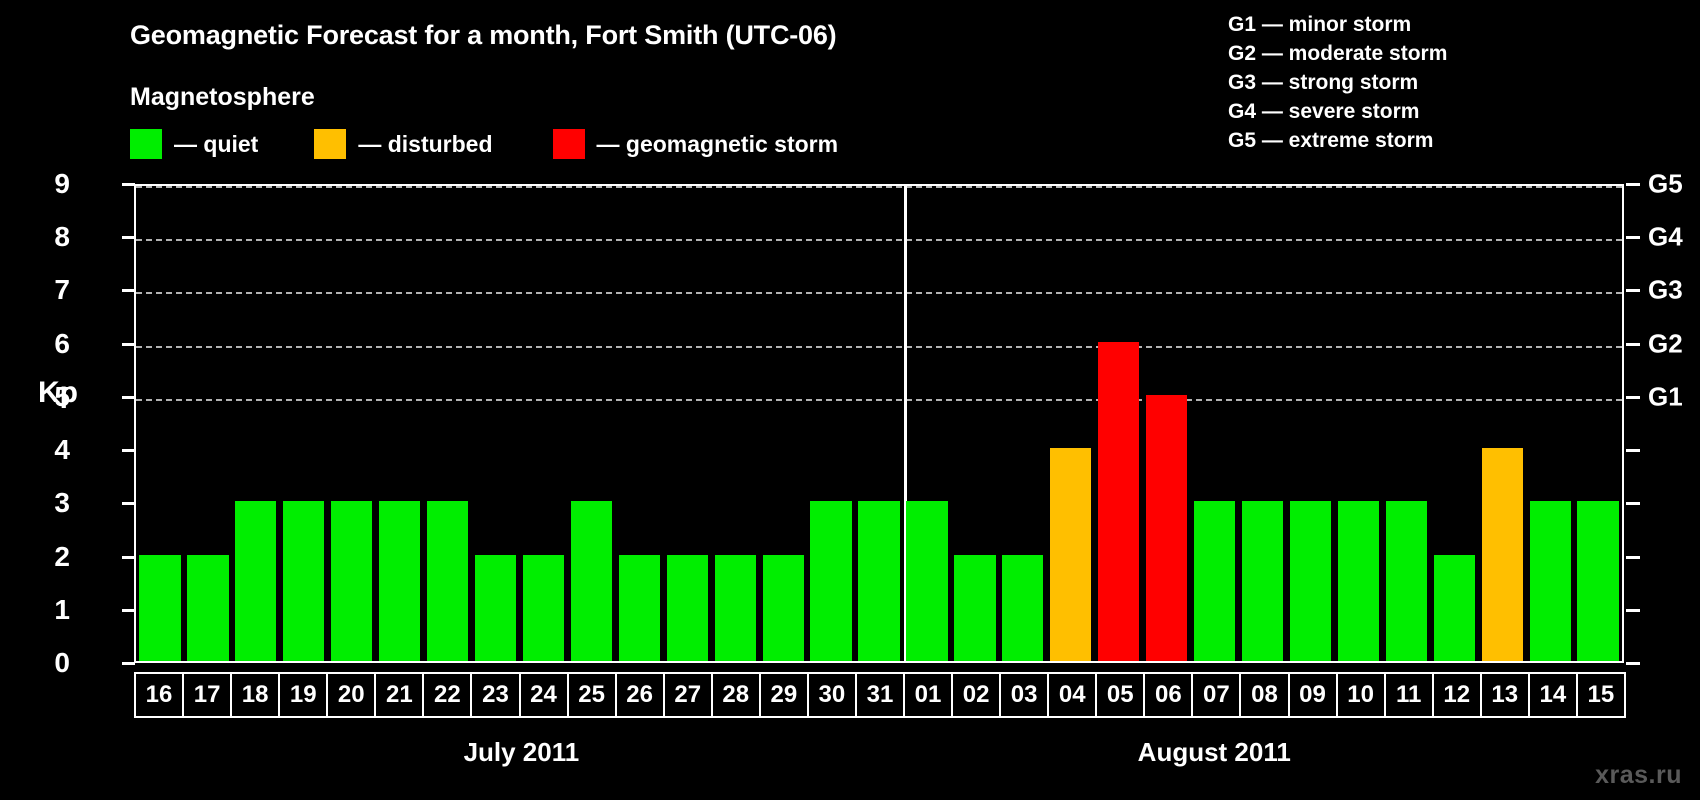 The image size is (1700, 800). I want to click on day-label: 13, so click(1504, 695).